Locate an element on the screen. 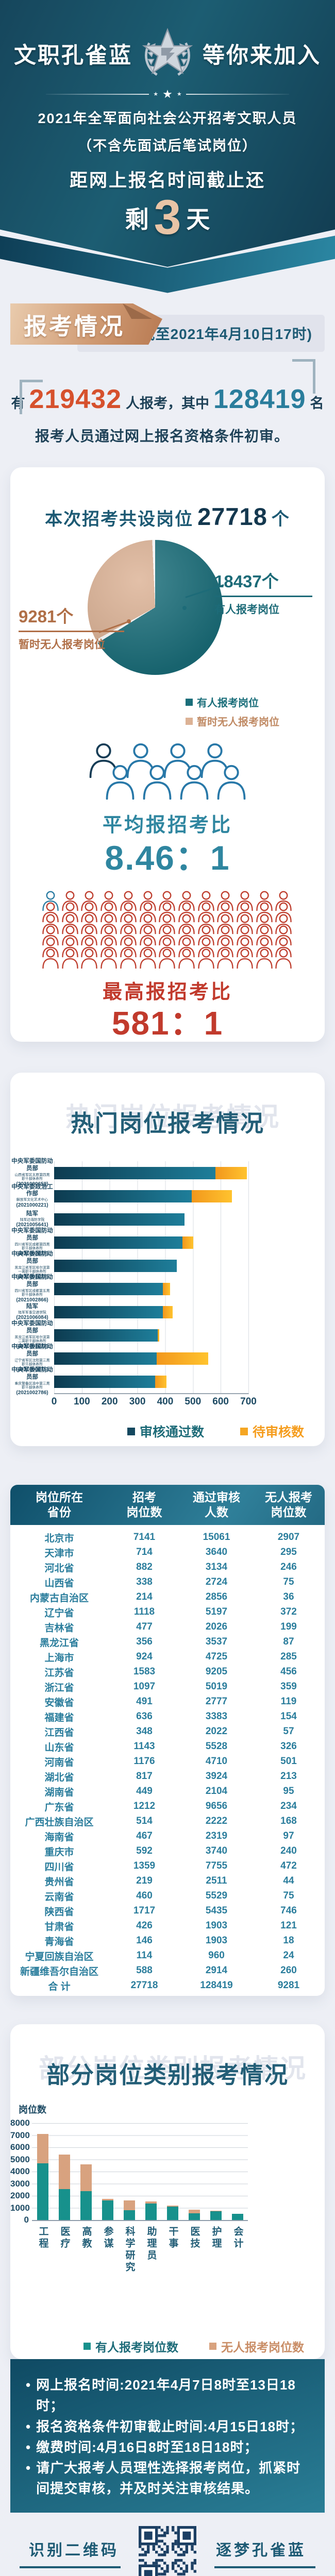  table-cell: 9281 is located at coordinates (288, 1985).